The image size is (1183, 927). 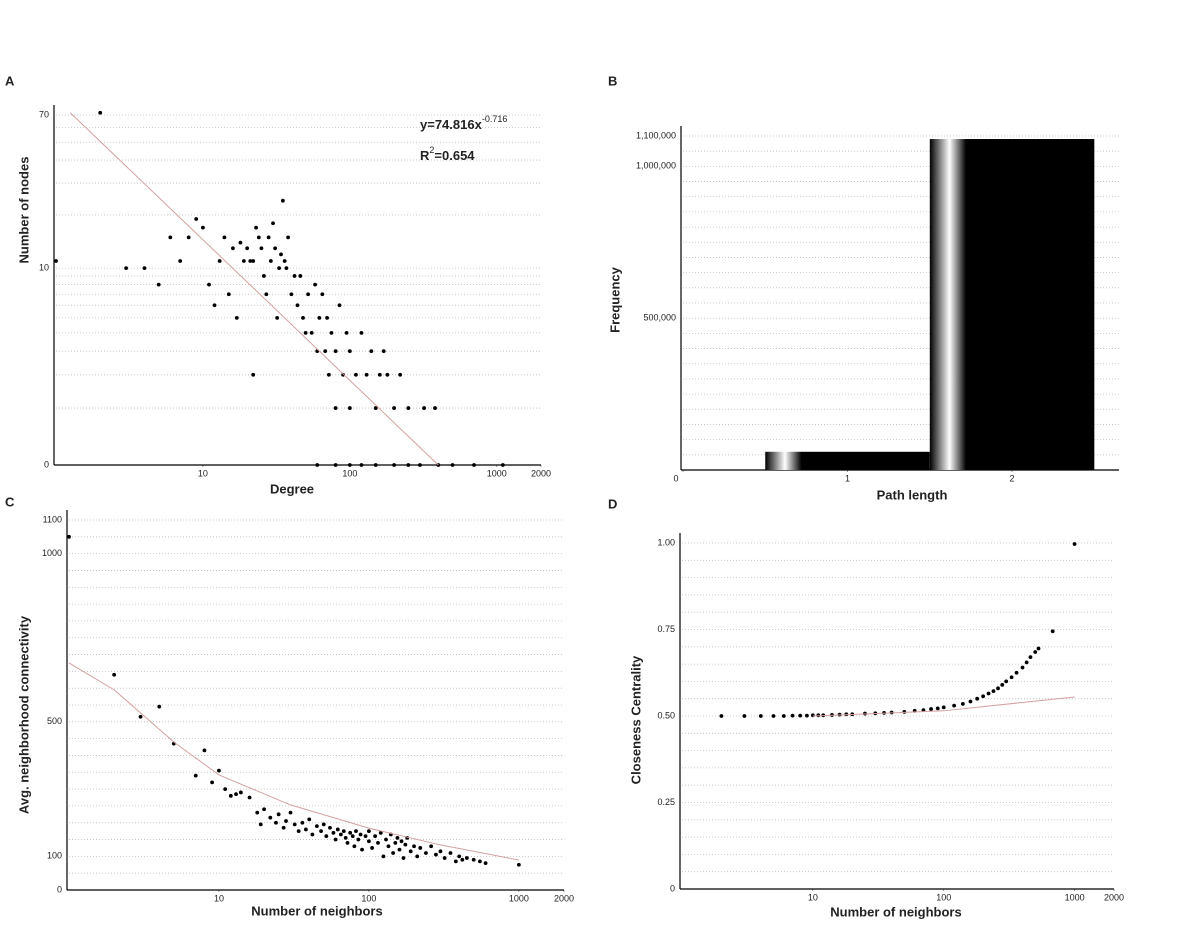 I want to click on x-axis-title: Number of neighbors, so click(x=895, y=911).